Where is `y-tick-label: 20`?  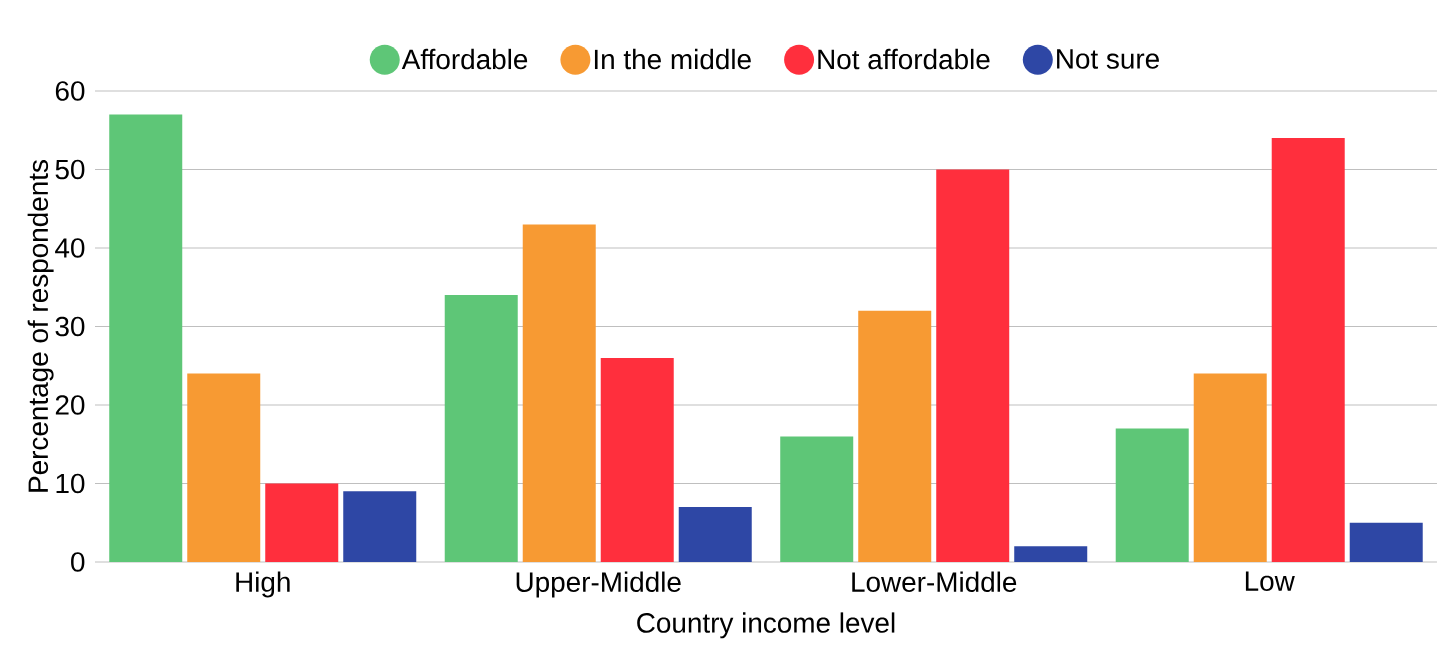
y-tick-label: 20 is located at coordinates (70, 405).